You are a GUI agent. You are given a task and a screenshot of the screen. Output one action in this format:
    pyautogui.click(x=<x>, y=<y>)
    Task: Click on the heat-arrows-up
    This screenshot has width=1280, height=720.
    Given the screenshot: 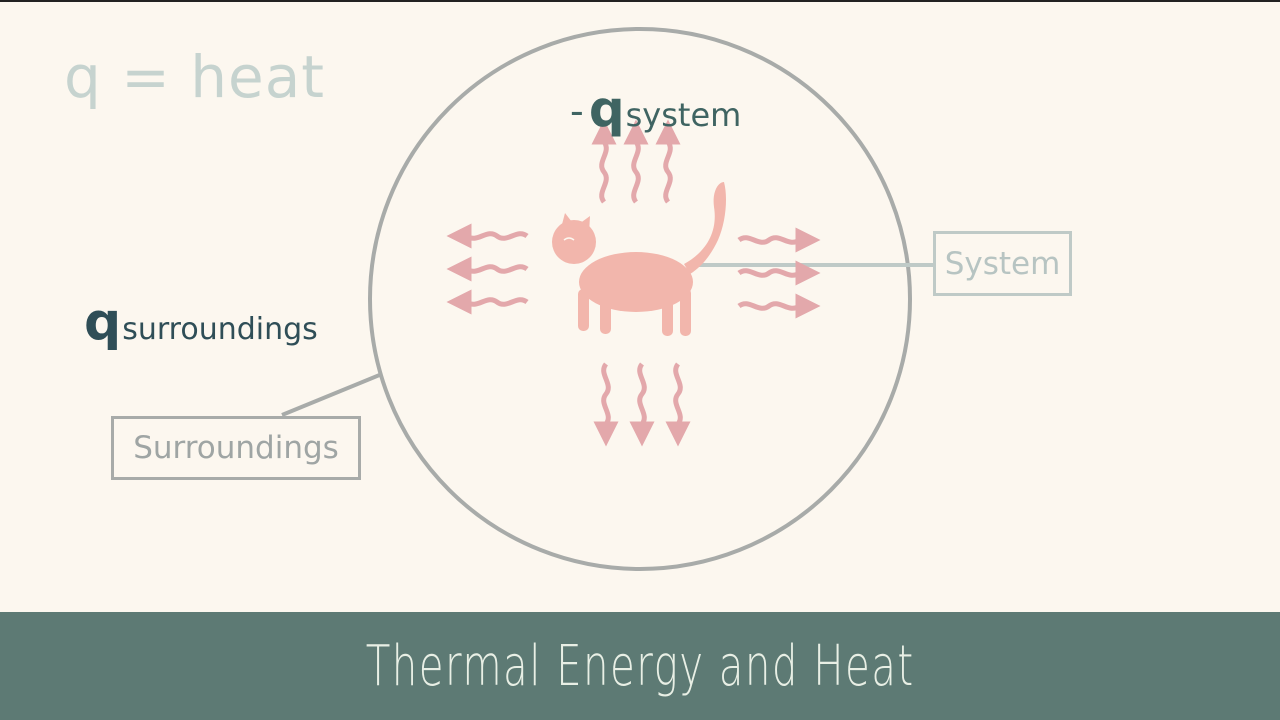 What is the action you would take?
    pyautogui.click(x=636, y=161)
    